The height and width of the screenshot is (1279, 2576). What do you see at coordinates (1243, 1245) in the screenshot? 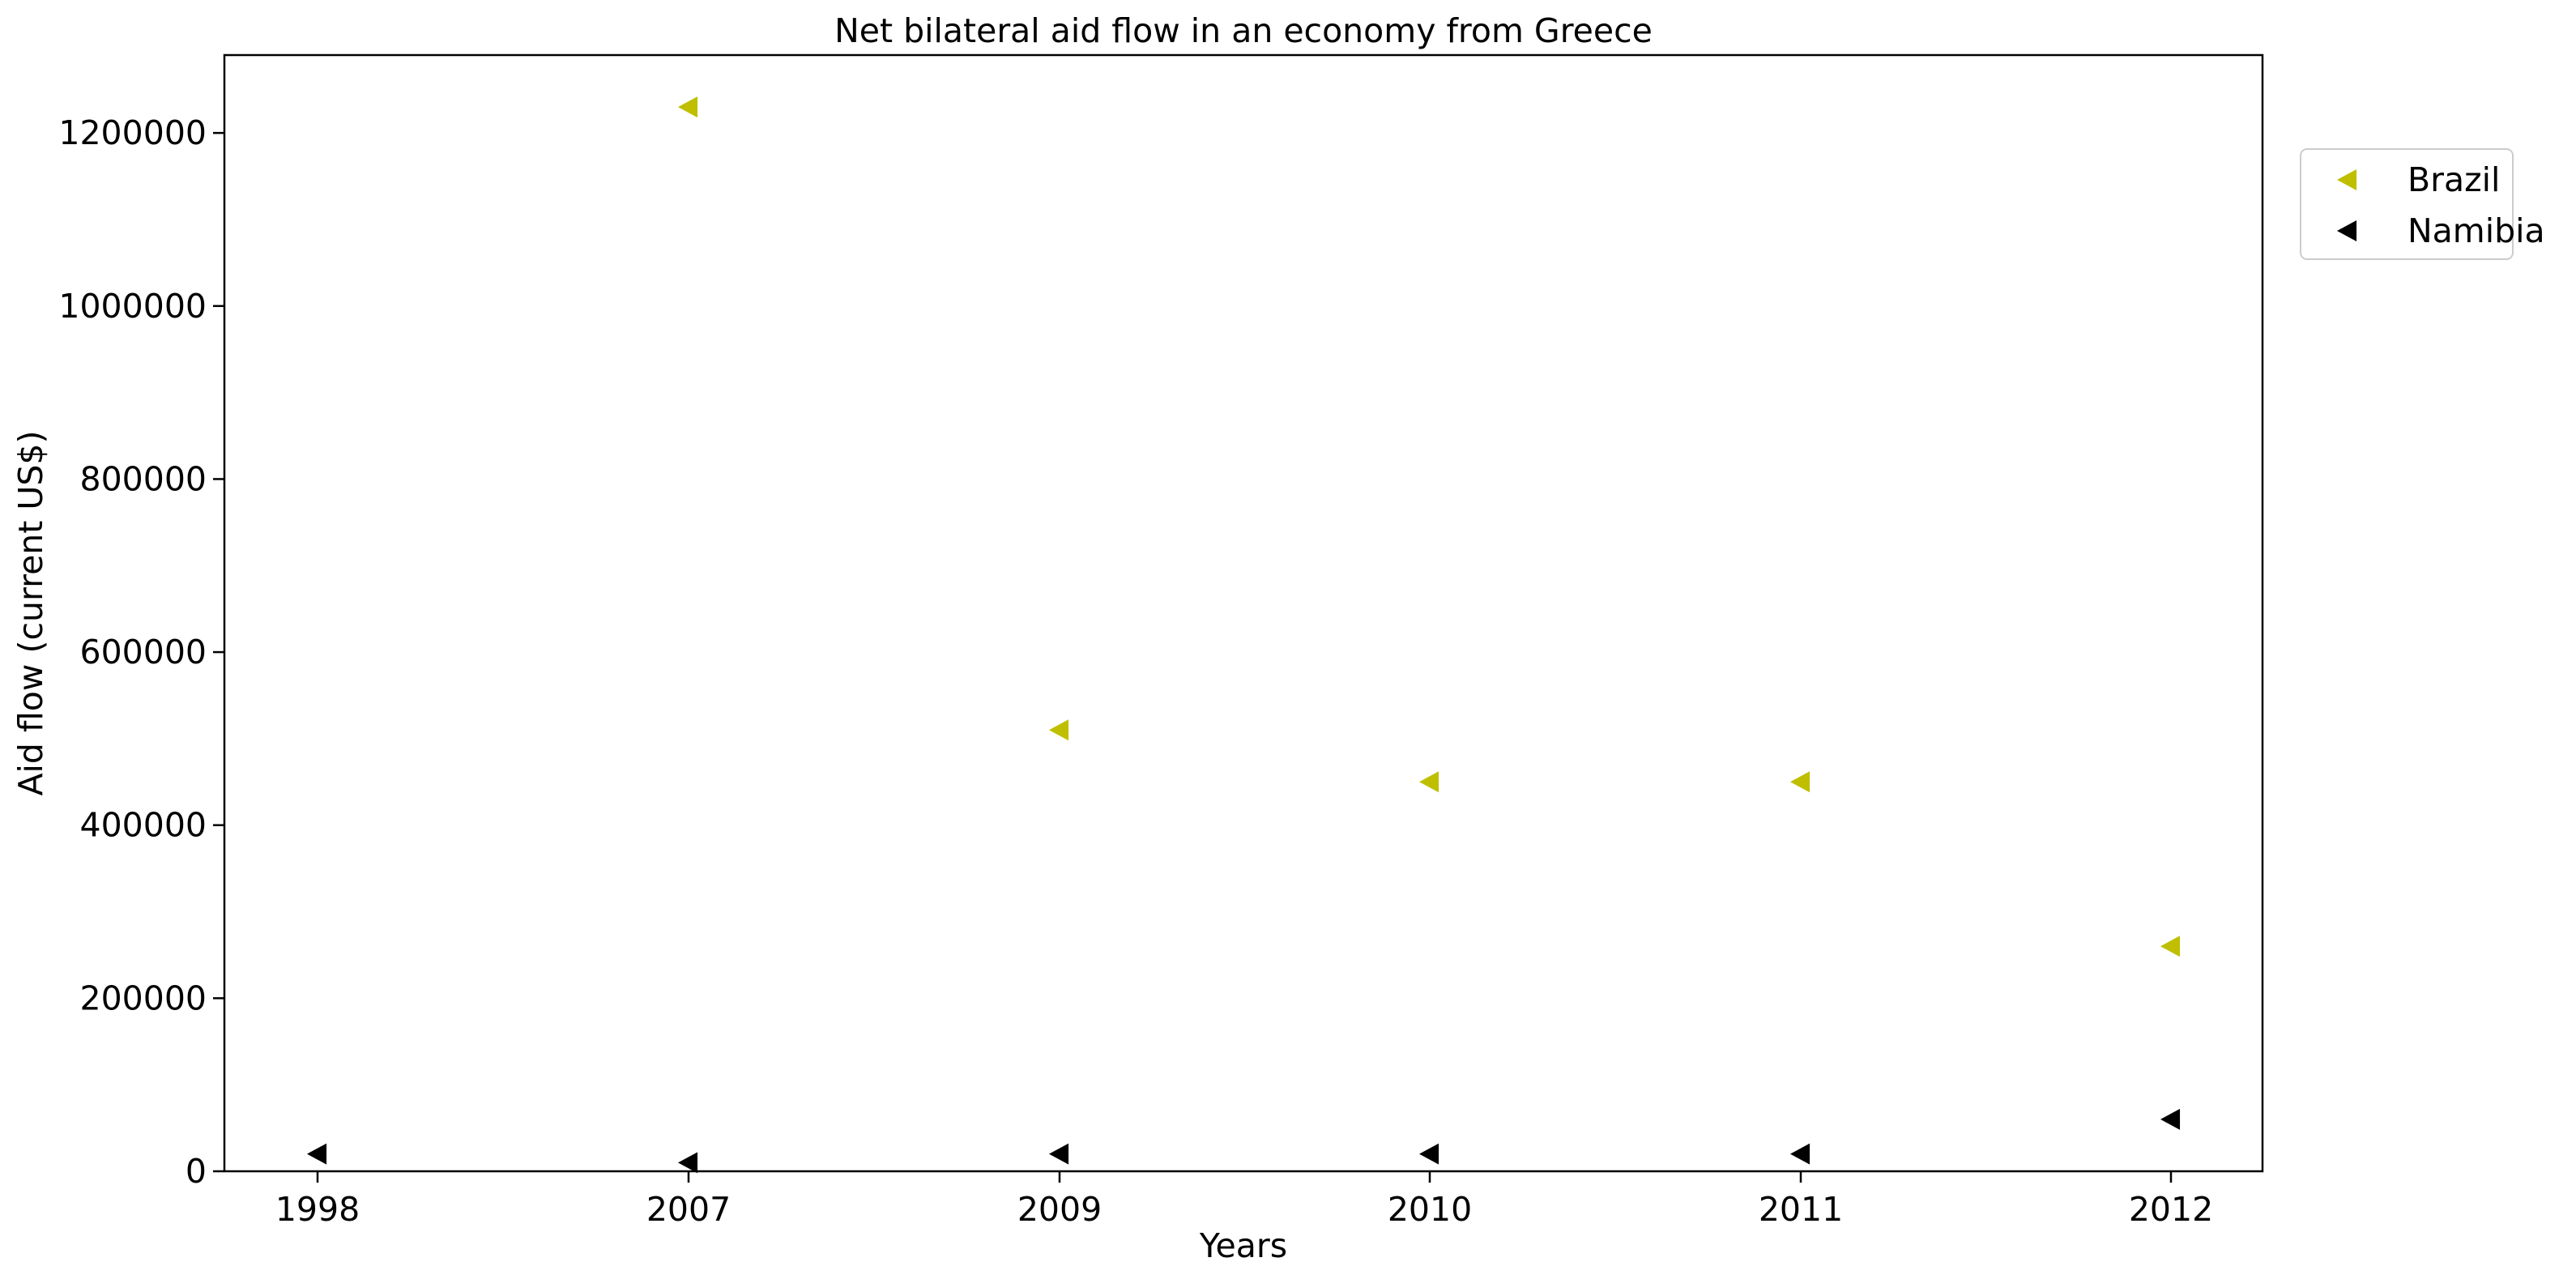
I see `x-axis-label: Years` at bounding box center [1243, 1245].